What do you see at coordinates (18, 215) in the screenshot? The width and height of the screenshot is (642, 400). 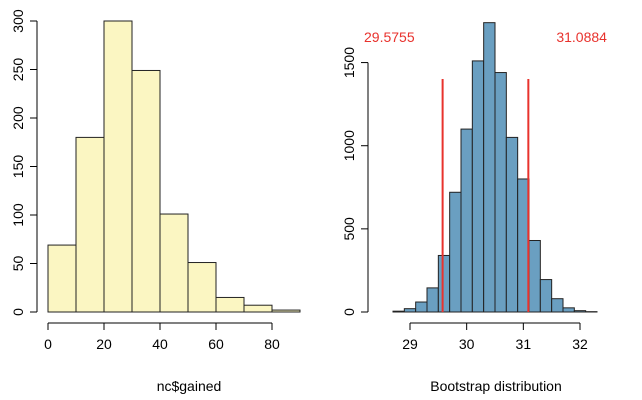 I see `left-y-tick-label: 100` at bounding box center [18, 215].